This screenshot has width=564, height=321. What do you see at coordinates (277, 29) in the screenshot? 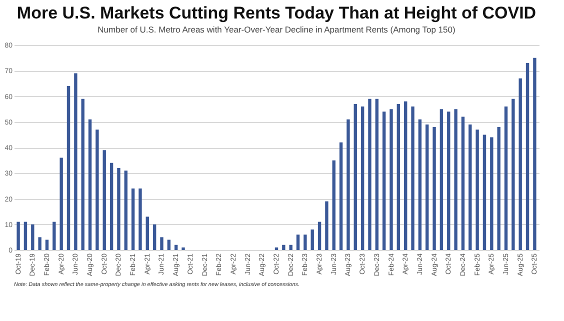
I see `chart-subtitle: Number of U.S. Metro Areas with Year-Over-Year Decline in Apartment Rents (Among Top 150)` at bounding box center [277, 29].